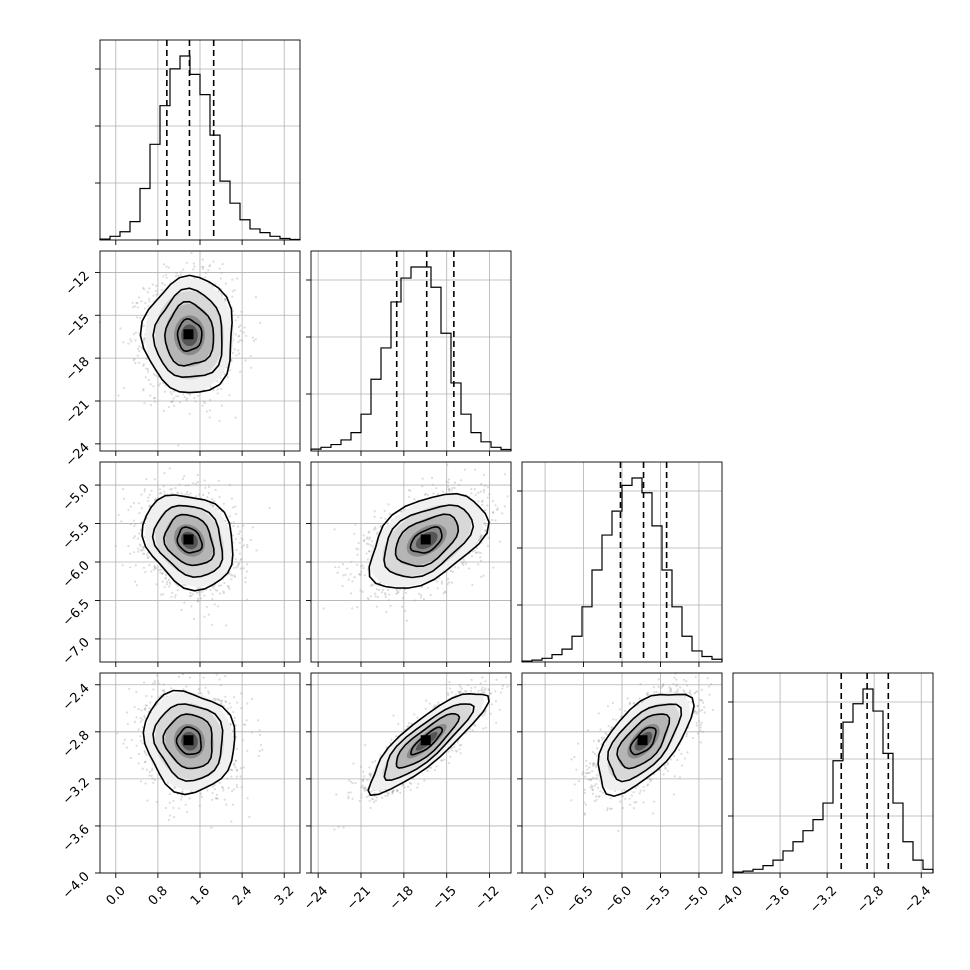 The image size is (970, 970). What do you see at coordinates (76, 536) in the screenshot?
I see `y-tick-label: −5.5` at bounding box center [76, 536].